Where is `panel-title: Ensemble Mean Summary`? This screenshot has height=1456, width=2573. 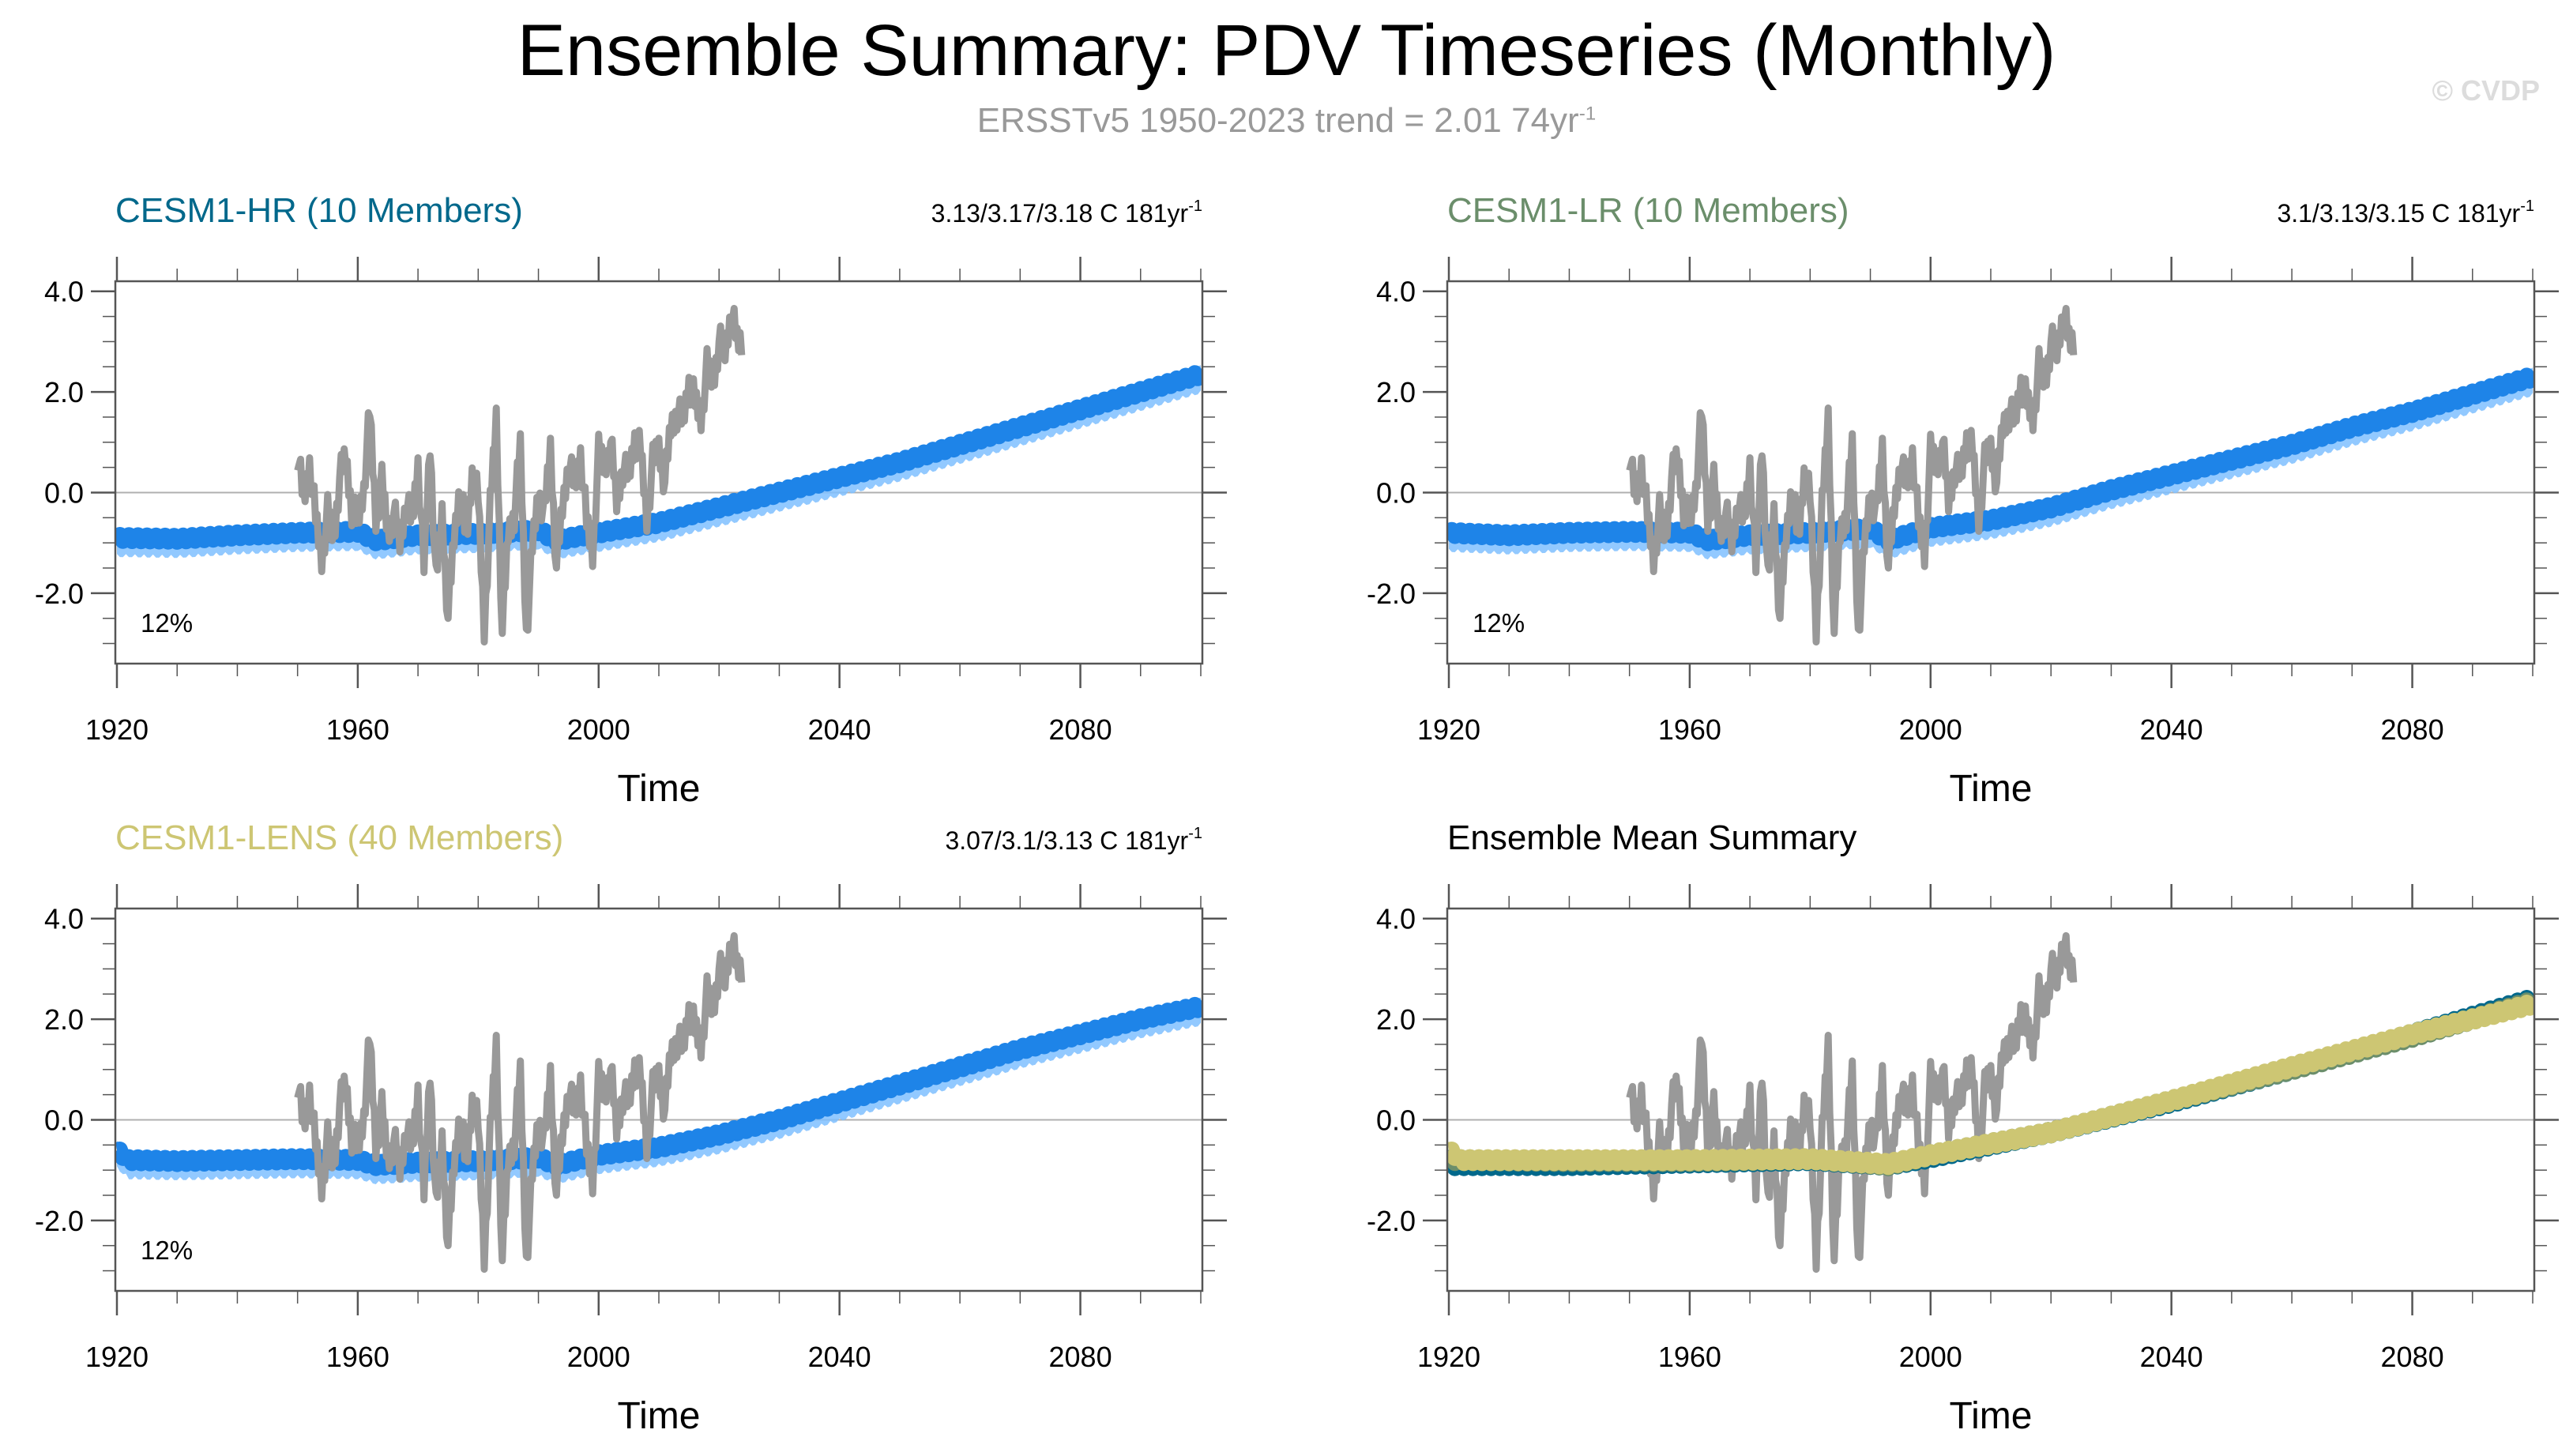 panel-title: Ensemble Mean Summary is located at coordinates (1651, 837).